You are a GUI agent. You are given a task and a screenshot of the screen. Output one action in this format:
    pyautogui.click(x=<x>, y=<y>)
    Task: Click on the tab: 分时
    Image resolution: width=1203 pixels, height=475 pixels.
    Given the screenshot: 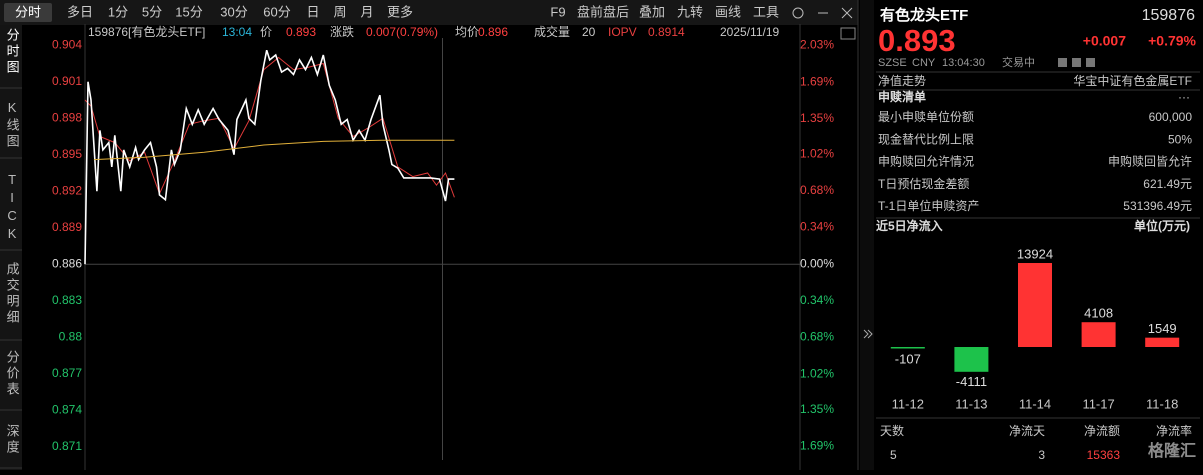 What is the action you would take?
    pyautogui.click(x=28, y=11)
    